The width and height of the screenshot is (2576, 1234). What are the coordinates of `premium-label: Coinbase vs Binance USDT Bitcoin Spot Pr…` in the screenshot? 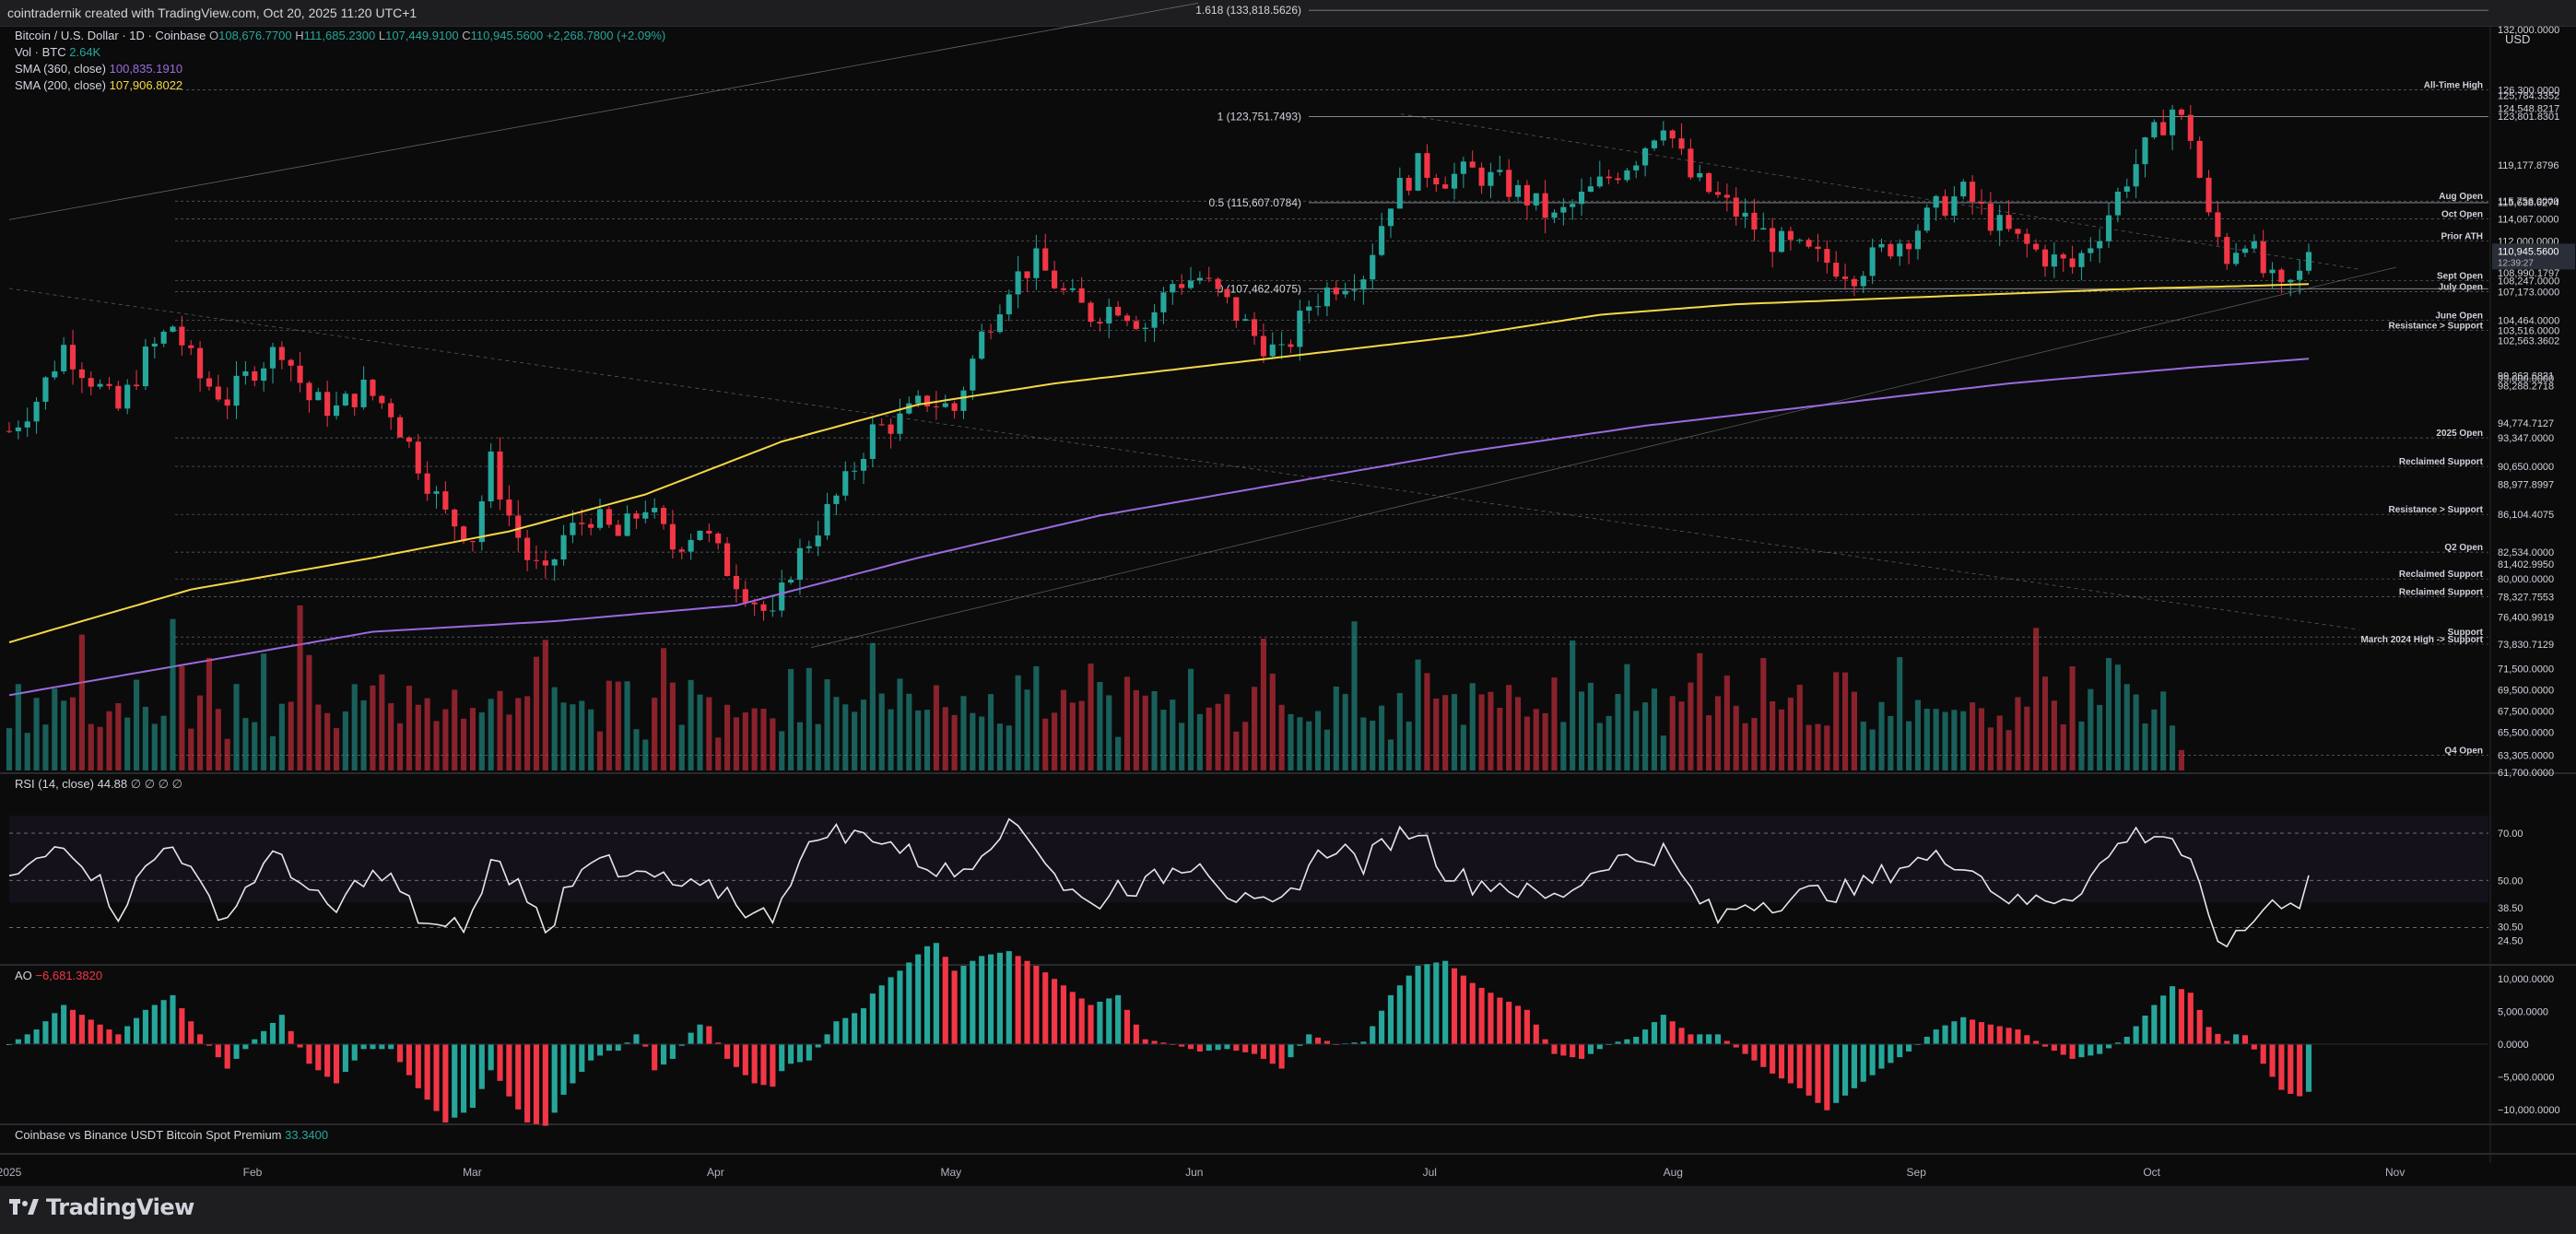 It's located at (148, 1135).